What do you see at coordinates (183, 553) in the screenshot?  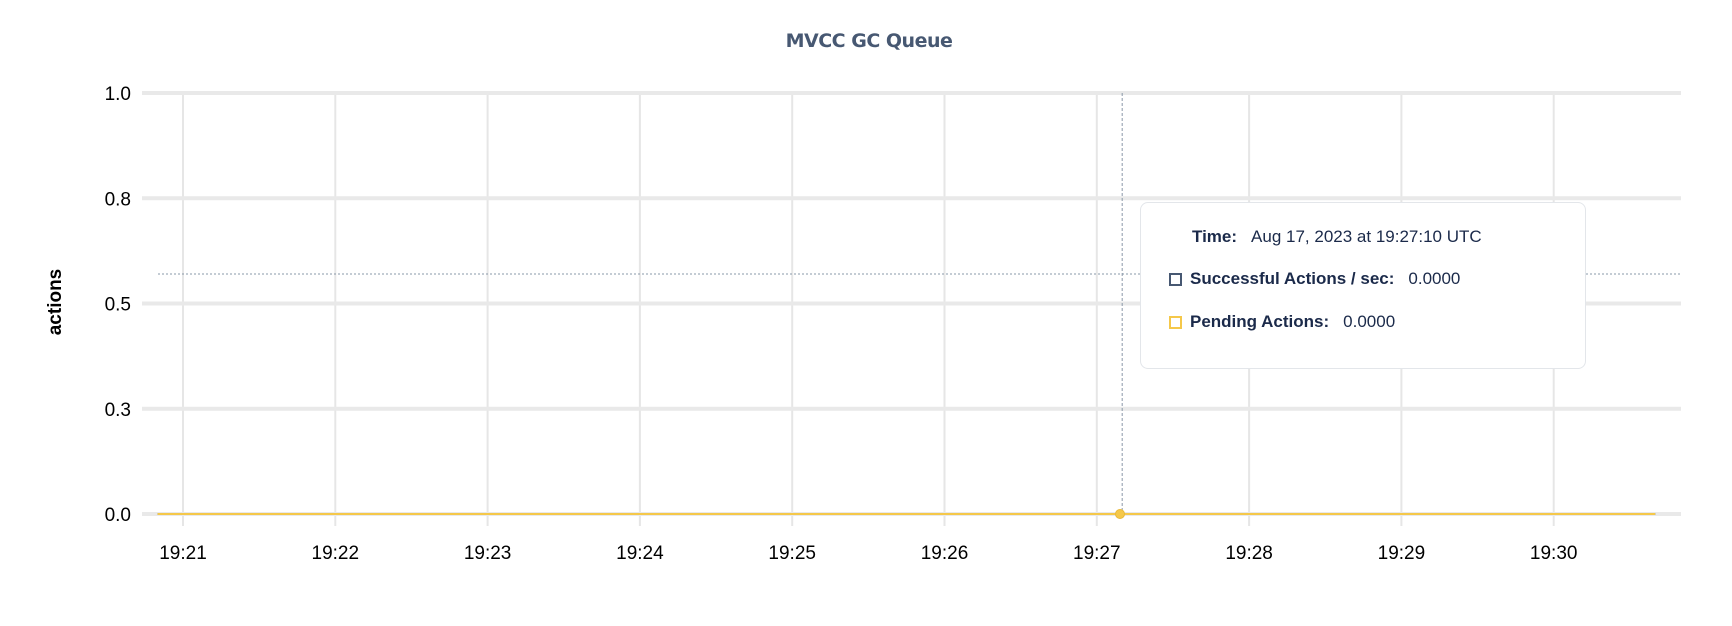 I see `x-tick-label: 19:21` at bounding box center [183, 553].